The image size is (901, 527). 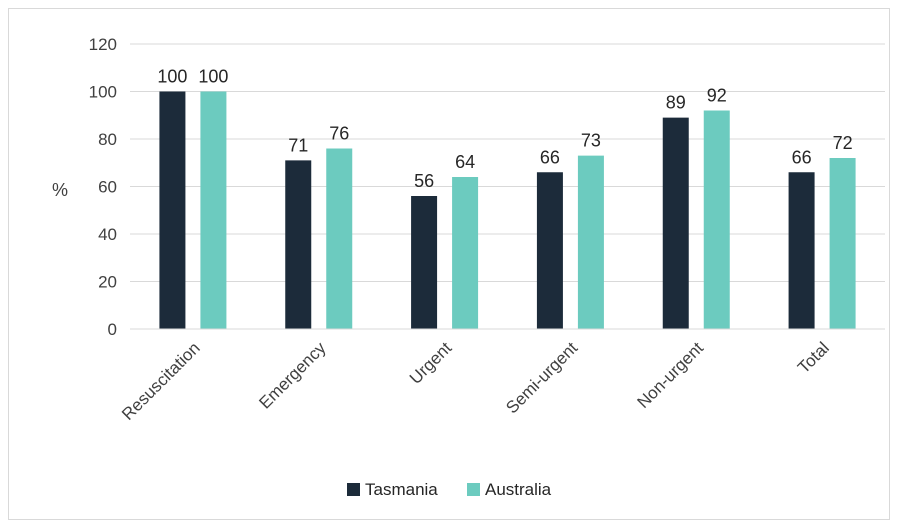 I want to click on legend-label-australia: Australia, so click(x=518, y=489).